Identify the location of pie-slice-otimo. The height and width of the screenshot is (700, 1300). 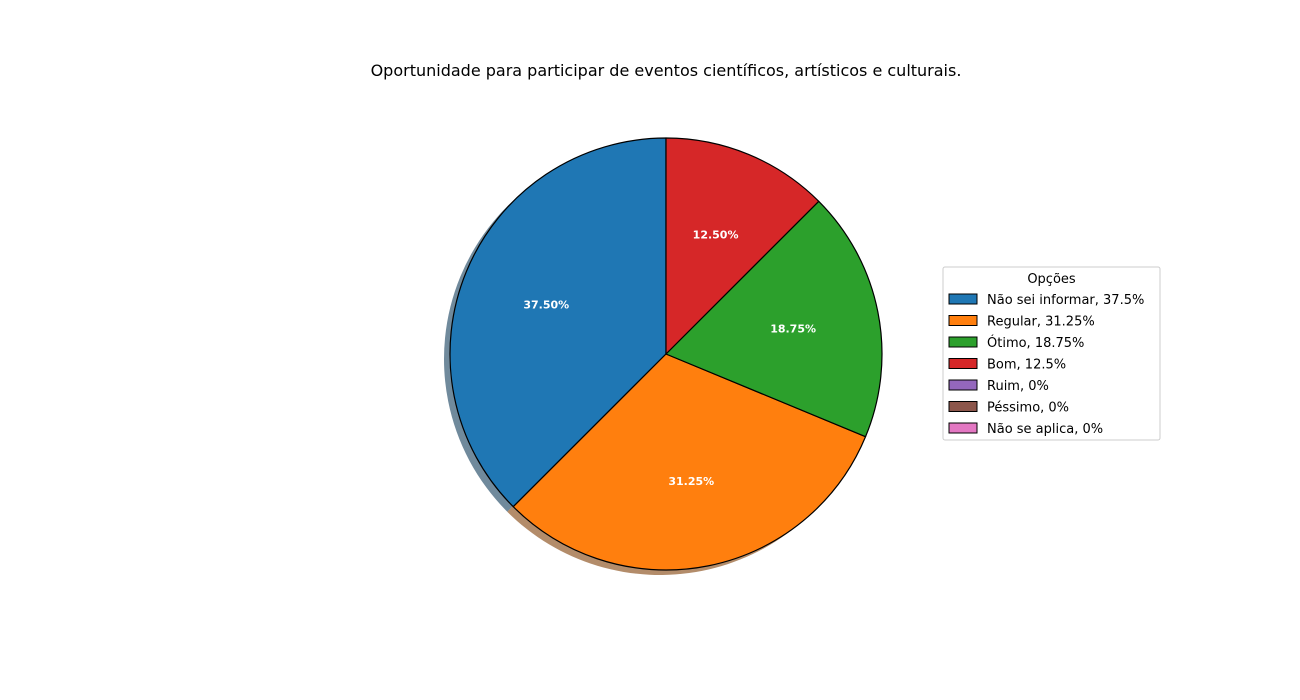
(774, 319).